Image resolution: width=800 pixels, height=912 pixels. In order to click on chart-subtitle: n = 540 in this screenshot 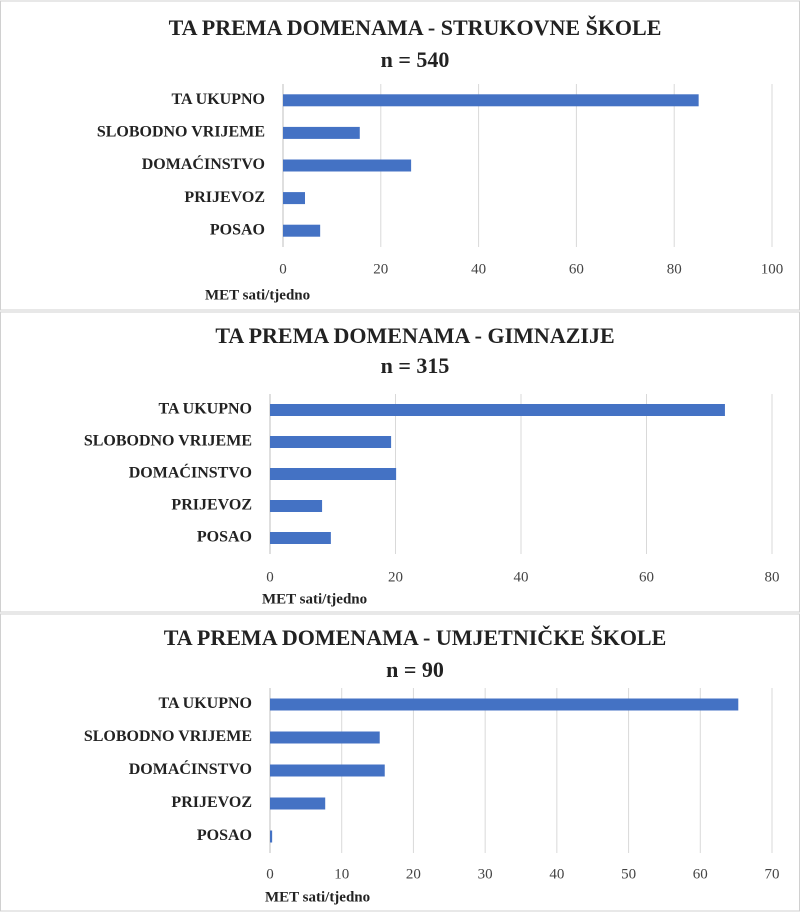, I will do `click(415, 59)`.